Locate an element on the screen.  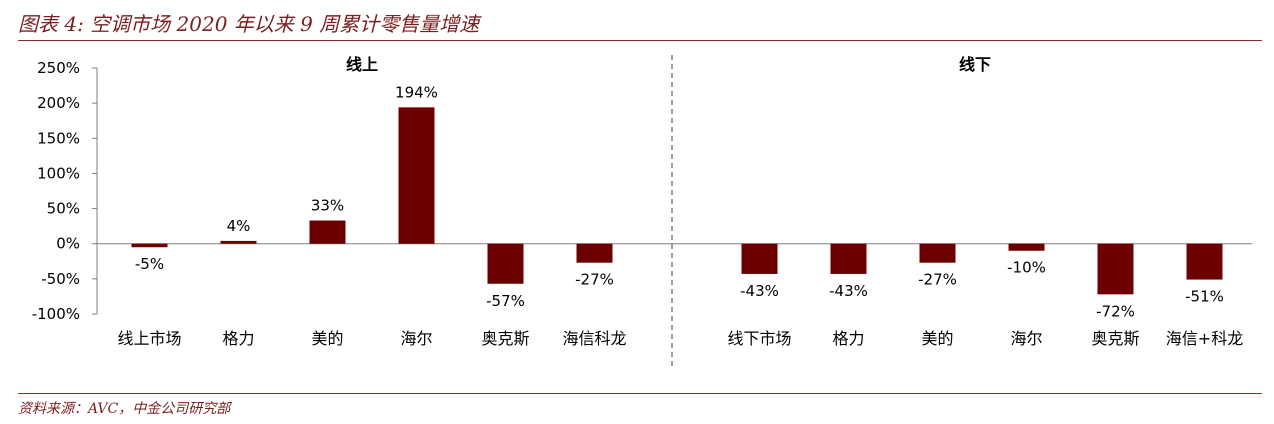
data-label: -57% is located at coordinates (505, 301).